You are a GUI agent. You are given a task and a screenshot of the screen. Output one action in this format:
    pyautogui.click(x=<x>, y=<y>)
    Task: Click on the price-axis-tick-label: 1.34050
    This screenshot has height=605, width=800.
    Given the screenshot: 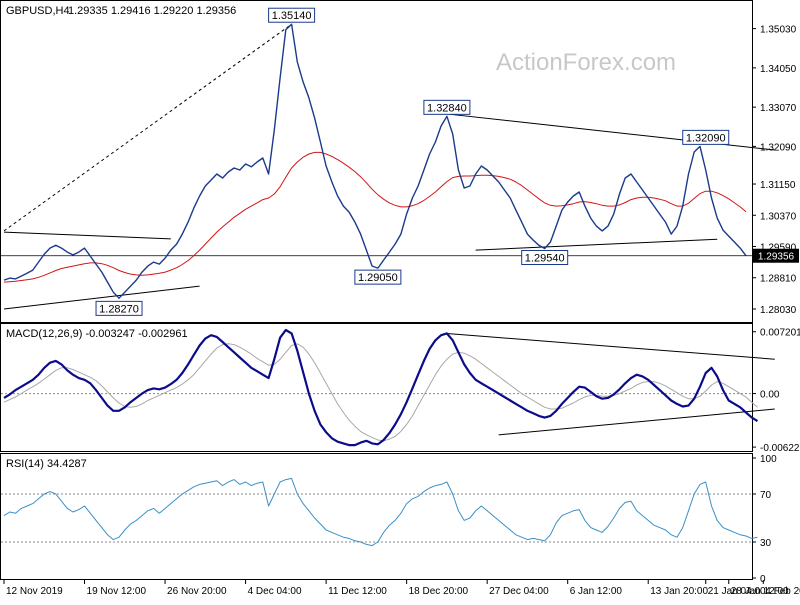 What is the action you would take?
    pyautogui.click(x=778, y=69)
    